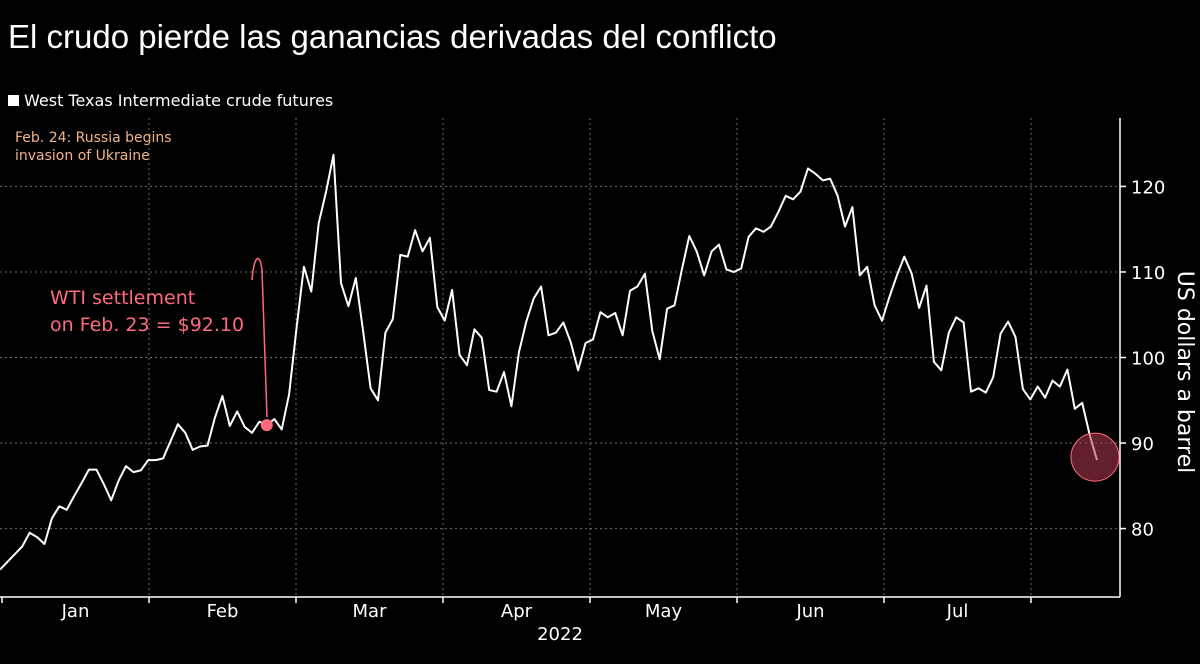 The image size is (1200, 664). Describe the element at coordinates (1095, 457) in the screenshot. I see `latest-value-highlight` at that location.